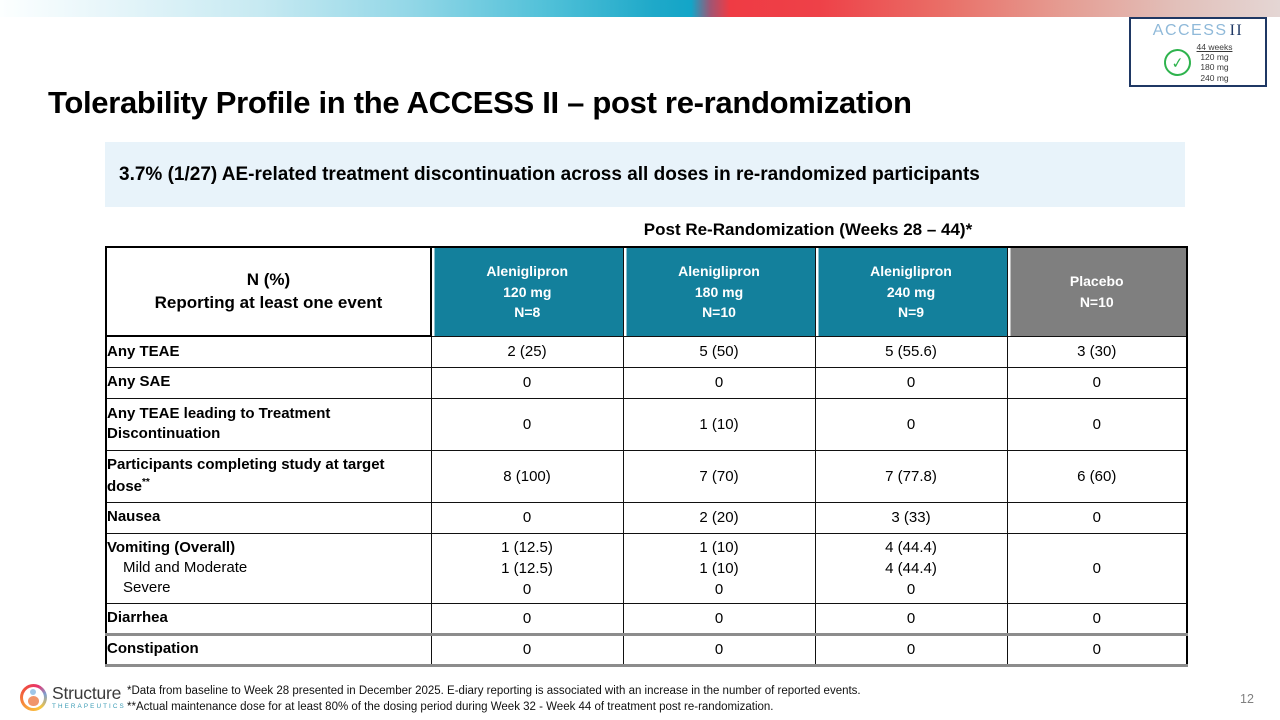 The height and width of the screenshot is (720, 1280). I want to click on table-row-diarrhea: Diarrhea 0 0 0 0, so click(646, 618).